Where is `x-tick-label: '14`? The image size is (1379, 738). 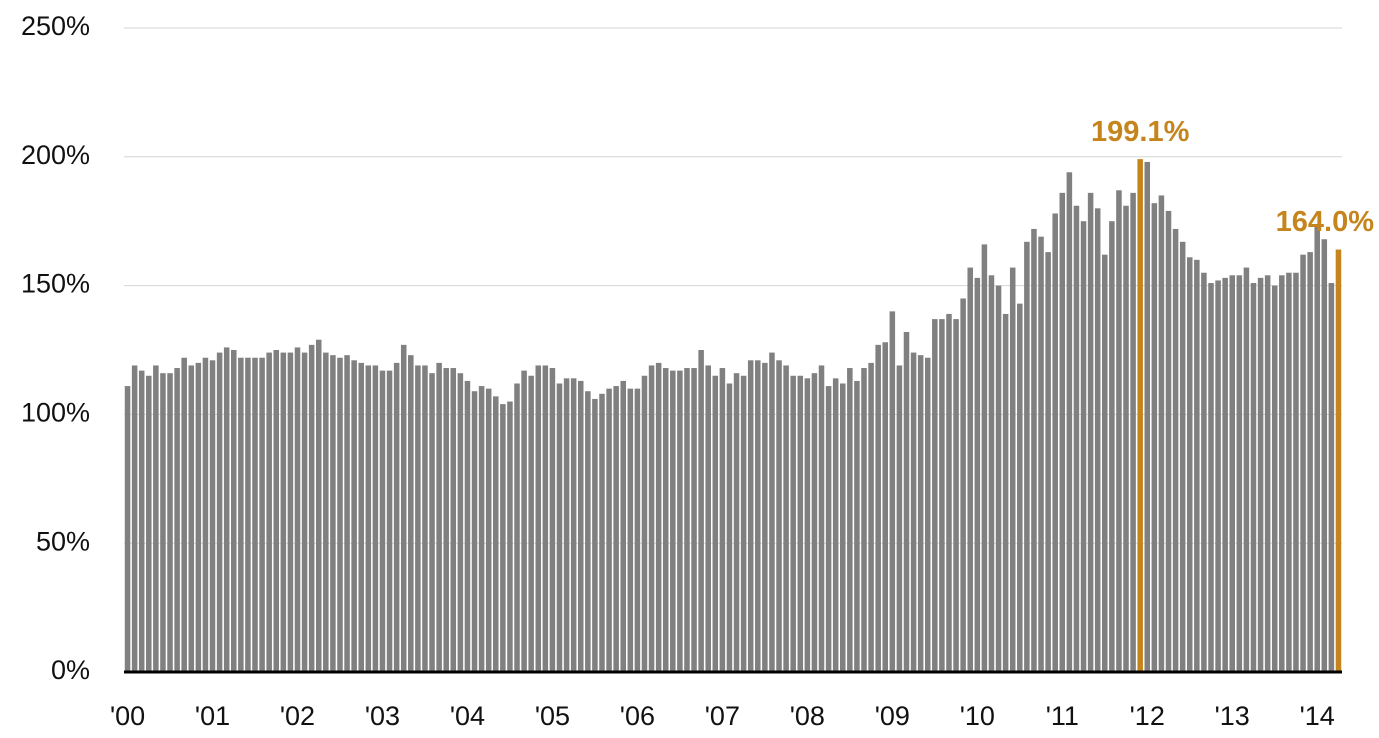
x-tick-label: '14 is located at coordinates (1317, 716).